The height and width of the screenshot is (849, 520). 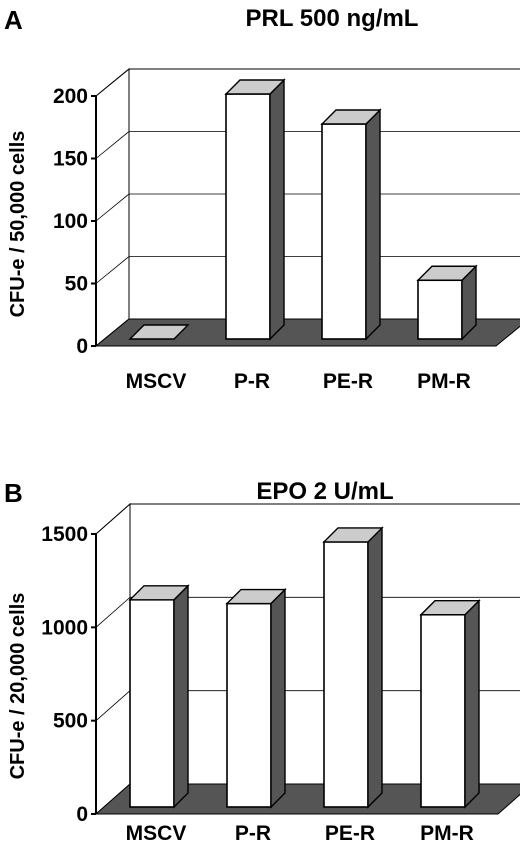 I want to click on chart-title-a: PRL 500 ng/mL, so click(x=332, y=18).